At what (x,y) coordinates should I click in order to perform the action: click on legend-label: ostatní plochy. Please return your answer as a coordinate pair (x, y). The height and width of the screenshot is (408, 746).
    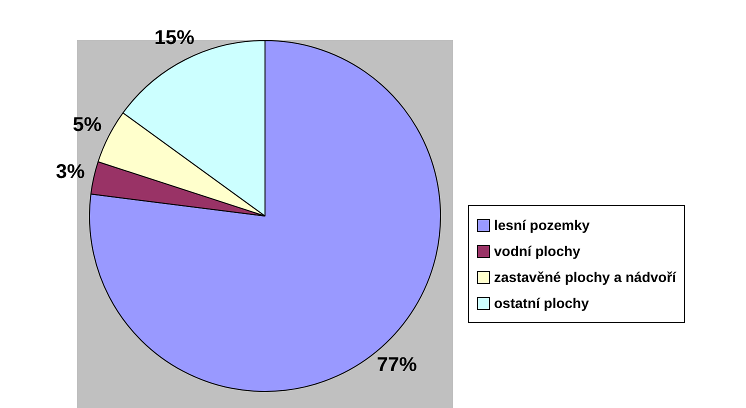
    Looking at the image, I should click on (541, 303).